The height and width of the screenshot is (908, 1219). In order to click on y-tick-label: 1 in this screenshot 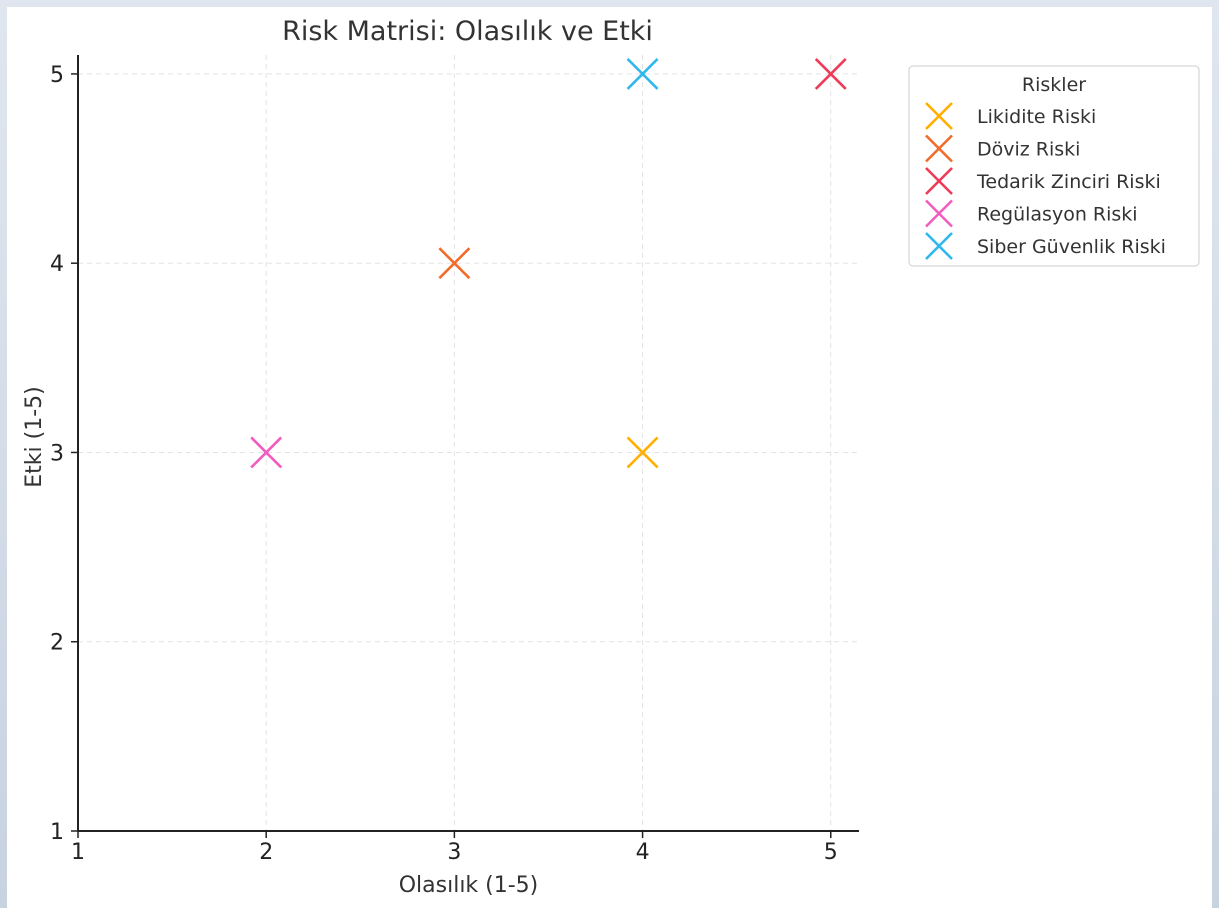, I will do `click(57, 832)`.